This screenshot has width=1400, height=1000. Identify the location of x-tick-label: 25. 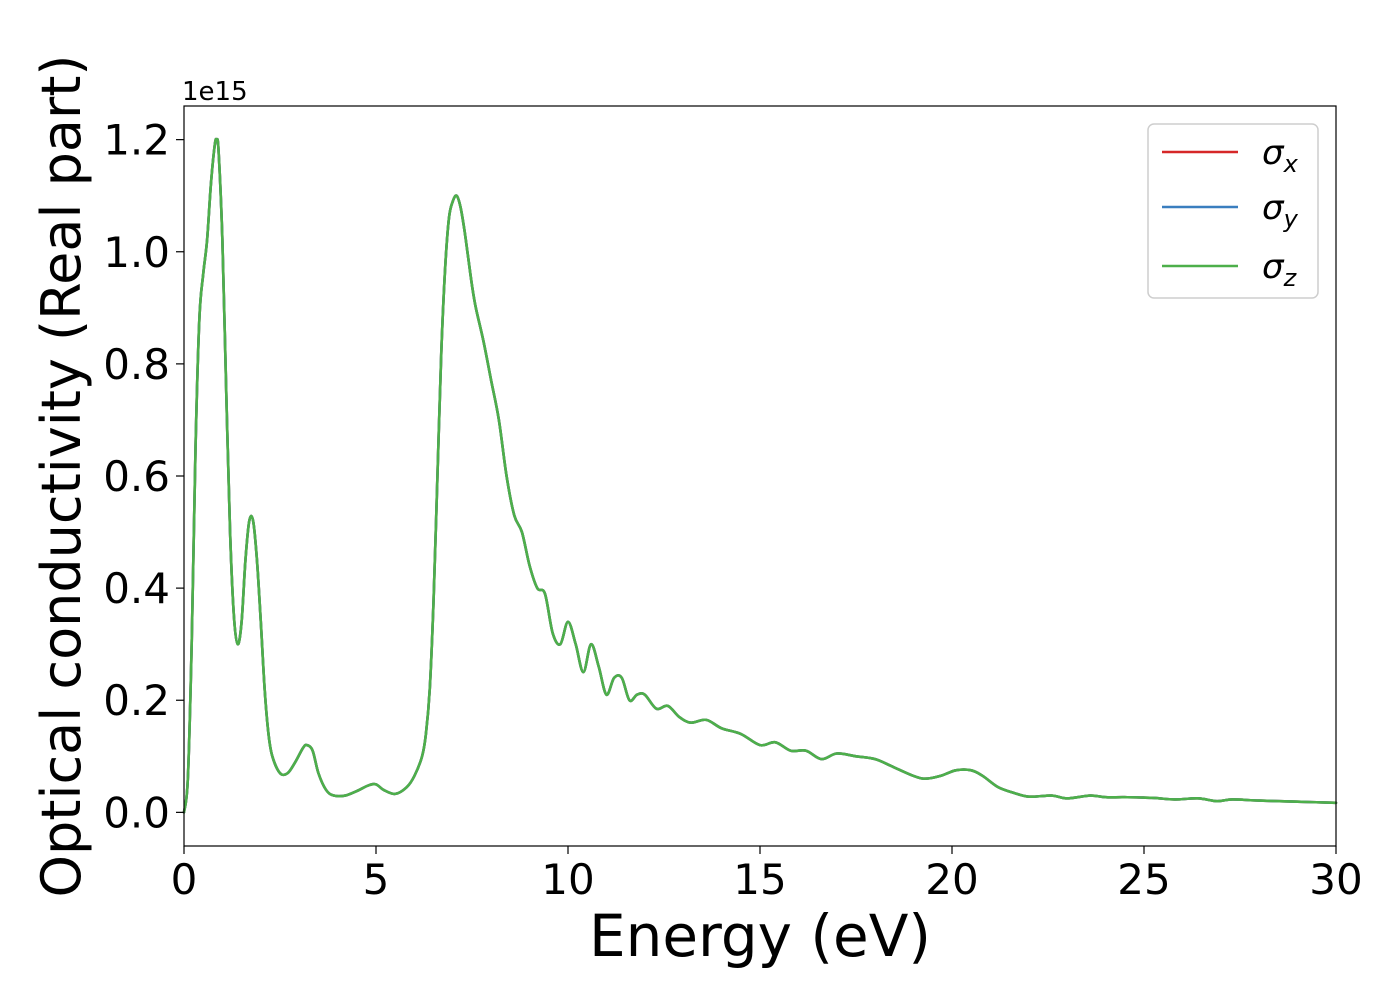
(1143, 879).